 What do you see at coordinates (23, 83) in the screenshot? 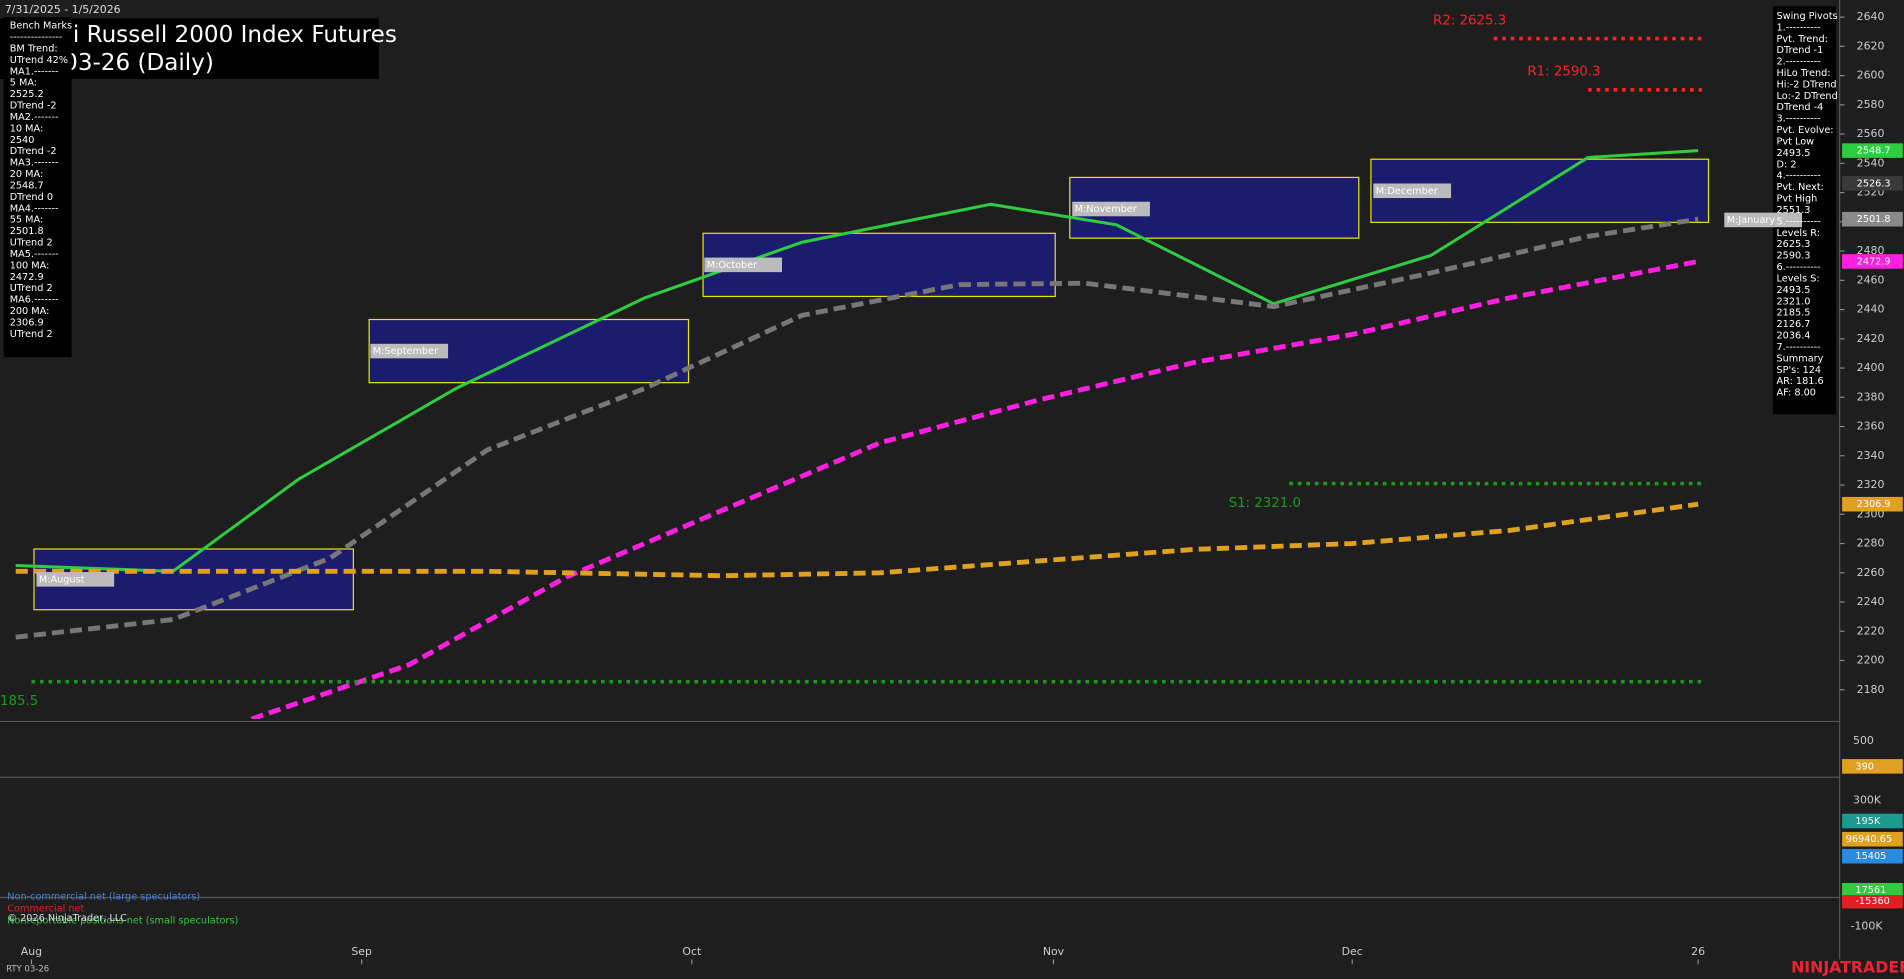
I see `bench-mark-line: 5 MA:` at bounding box center [23, 83].